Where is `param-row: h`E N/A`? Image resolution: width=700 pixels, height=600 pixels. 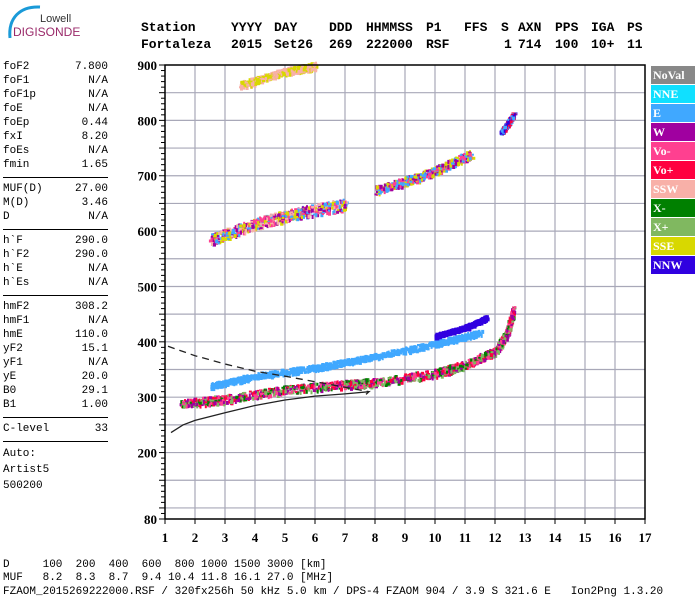
param-row: h`E N/A is located at coordinates (55, 269).